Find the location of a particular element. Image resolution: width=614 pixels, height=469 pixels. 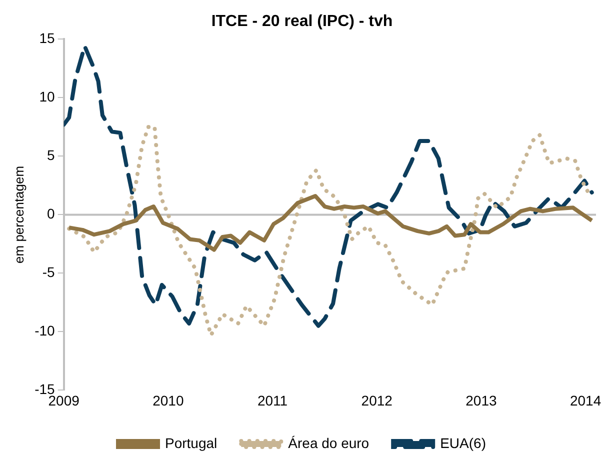

y-tick-label: -10 is located at coordinates (45, 330).